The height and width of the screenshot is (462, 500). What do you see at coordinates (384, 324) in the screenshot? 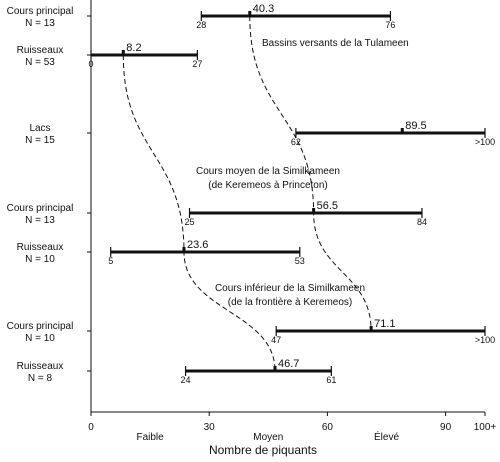
I see `mean-value-label: 71.1` at bounding box center [384, 324].